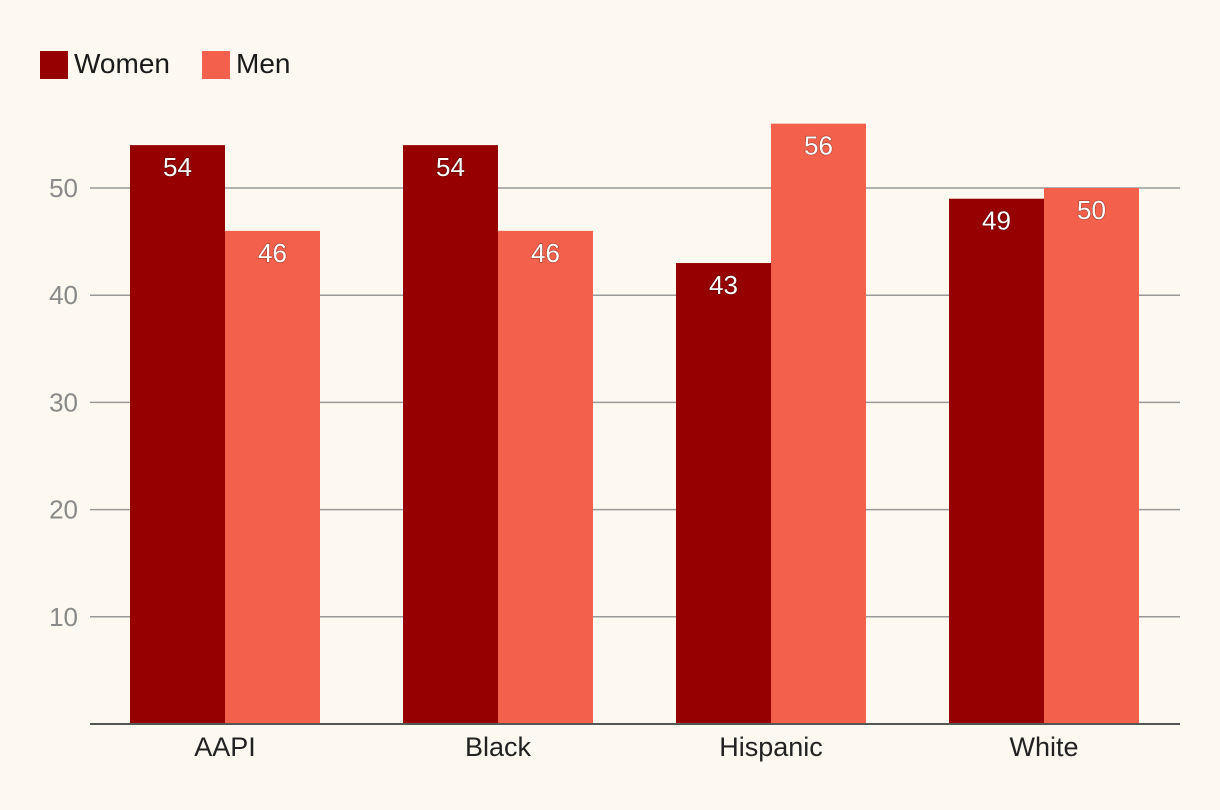  Describe the element at coordinates (1091, 210) in the screenshot. I see `data-label-men-white: 50` at that location.